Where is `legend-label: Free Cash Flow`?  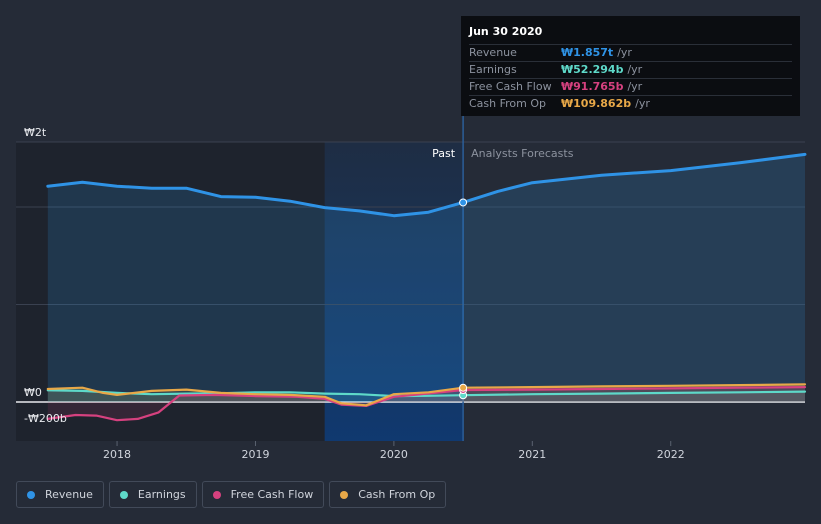
legend-label: Free Cash Flow is located at coordinates (272, 494).